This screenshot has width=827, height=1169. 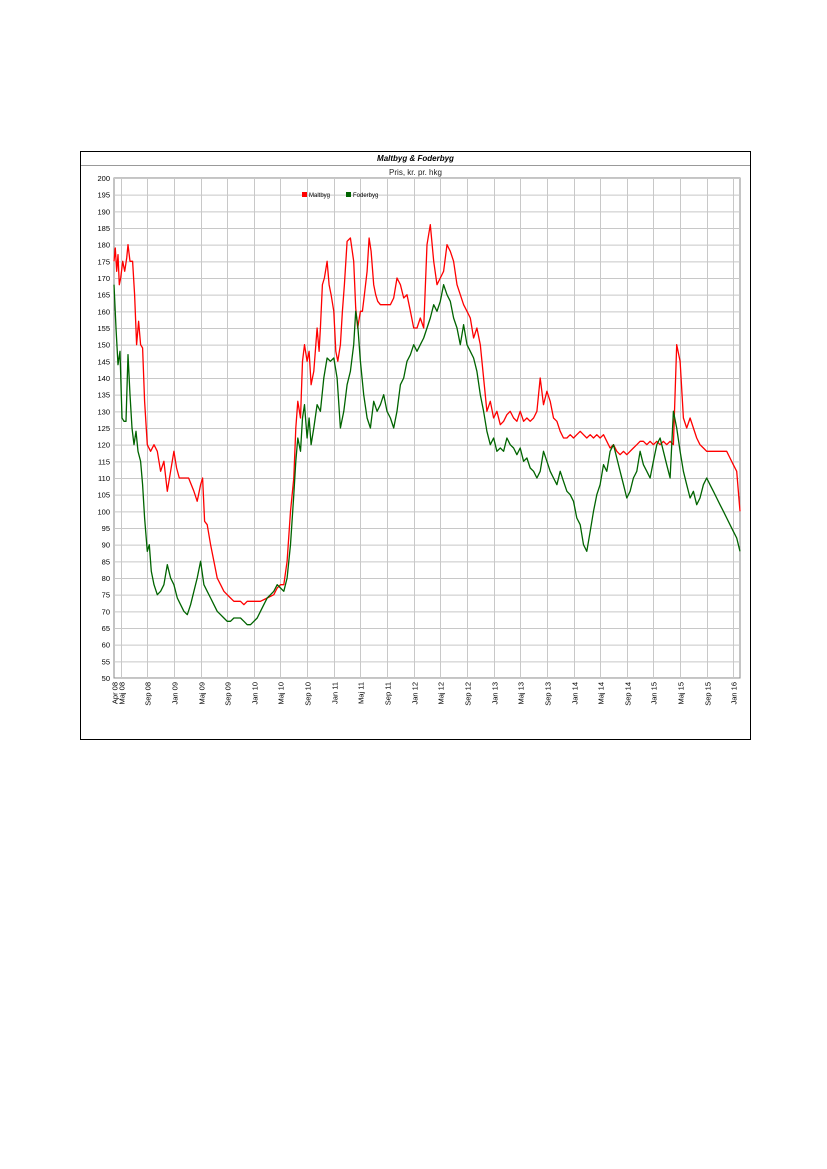 What do you see at coordinates (104, 461) in the screenshot?
I see `y-tick-label: 115` at bounding box center [104, 461].